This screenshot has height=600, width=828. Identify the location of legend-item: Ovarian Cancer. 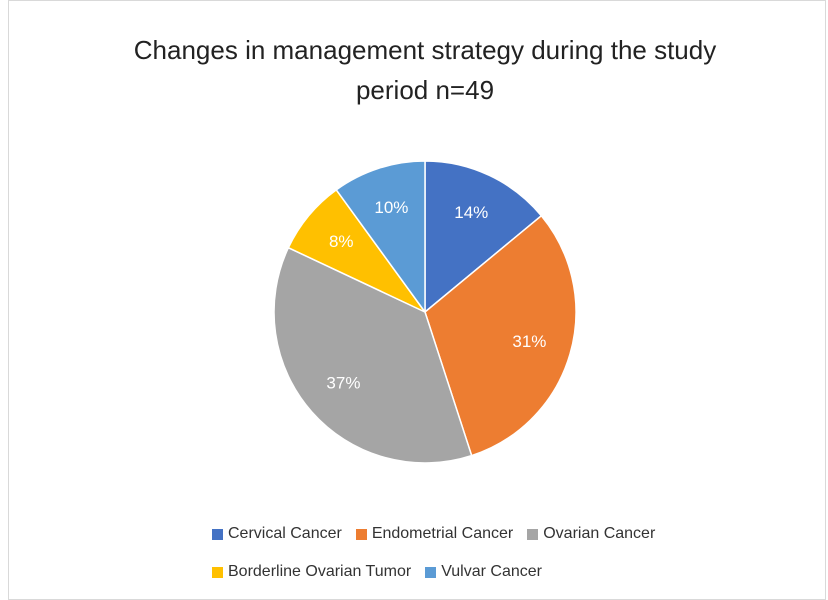
(591, 534).